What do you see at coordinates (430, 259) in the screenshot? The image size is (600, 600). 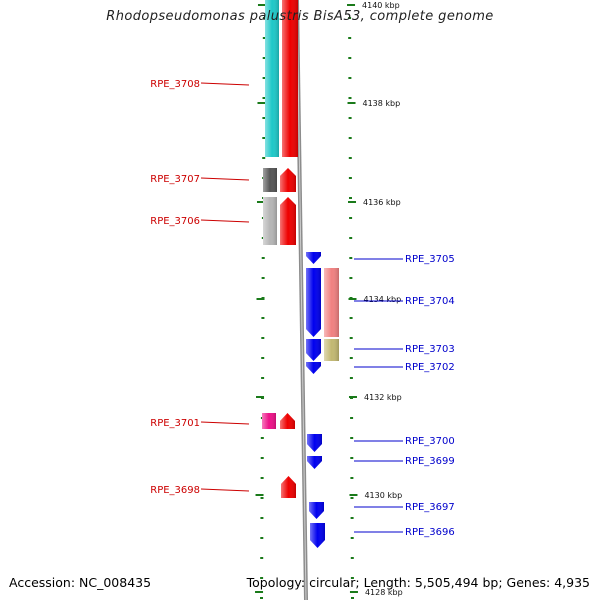 I see `gene-label: RPE_3705` at bounding box center [430, 259].